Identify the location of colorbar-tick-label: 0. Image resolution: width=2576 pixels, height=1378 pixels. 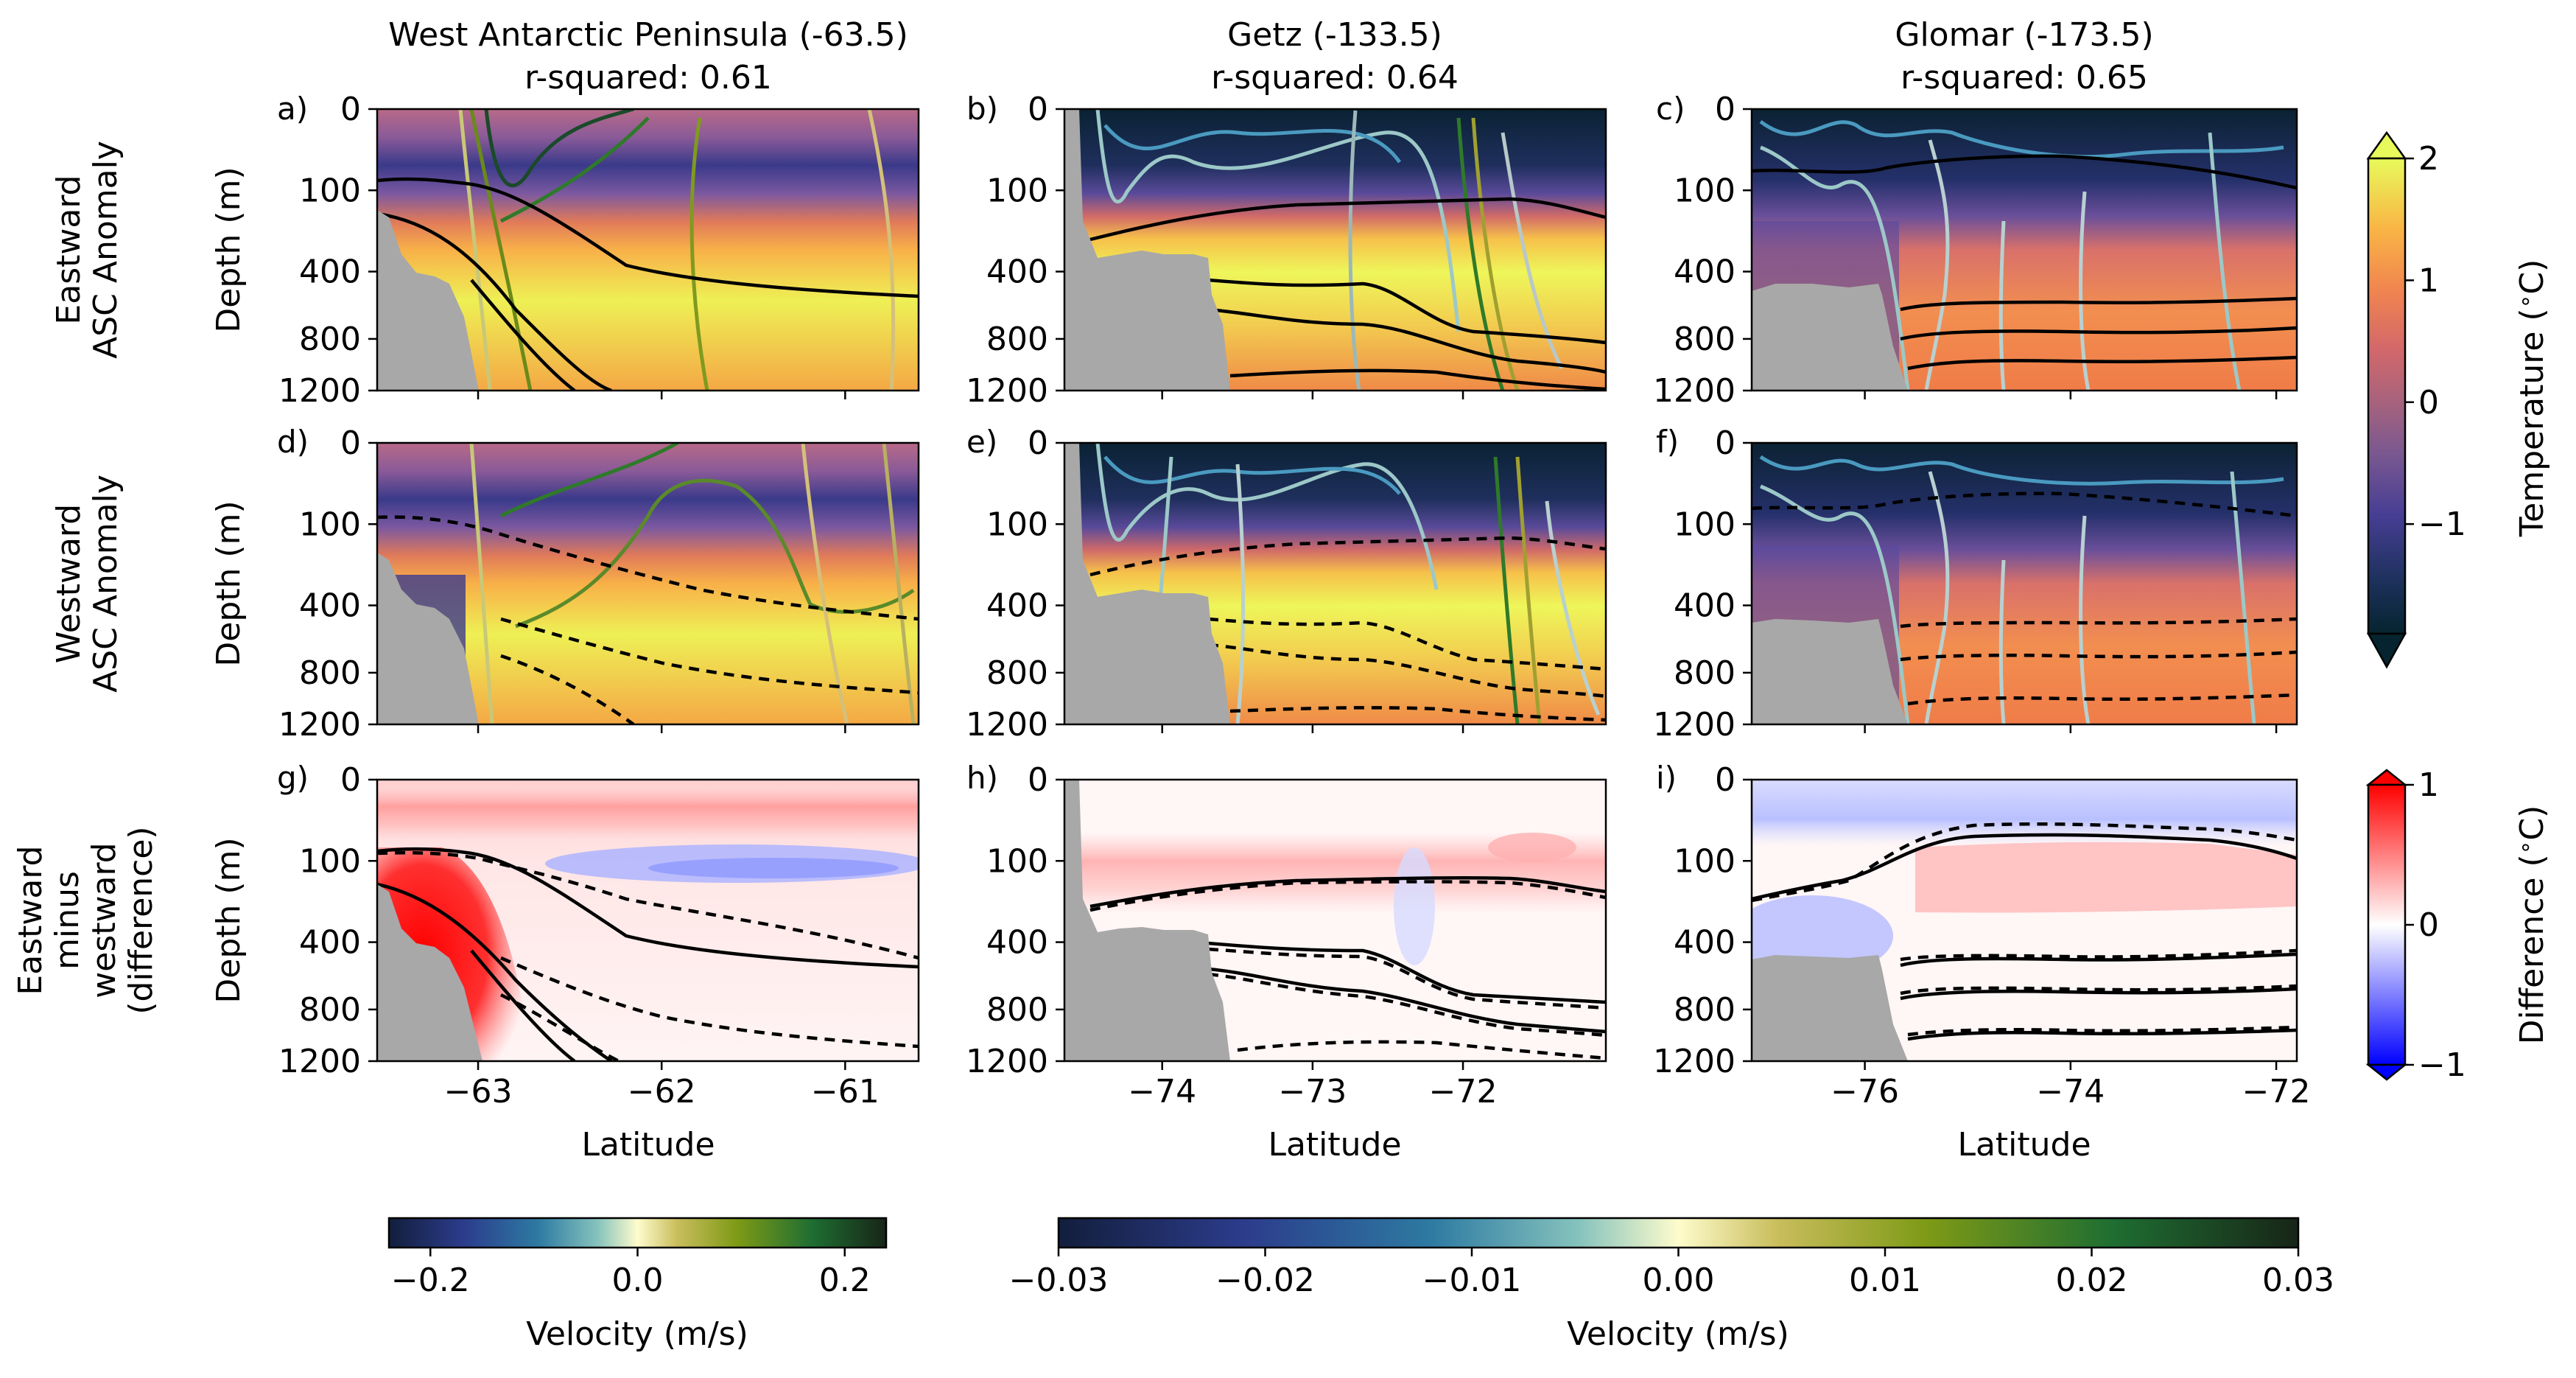
(2428, 925).